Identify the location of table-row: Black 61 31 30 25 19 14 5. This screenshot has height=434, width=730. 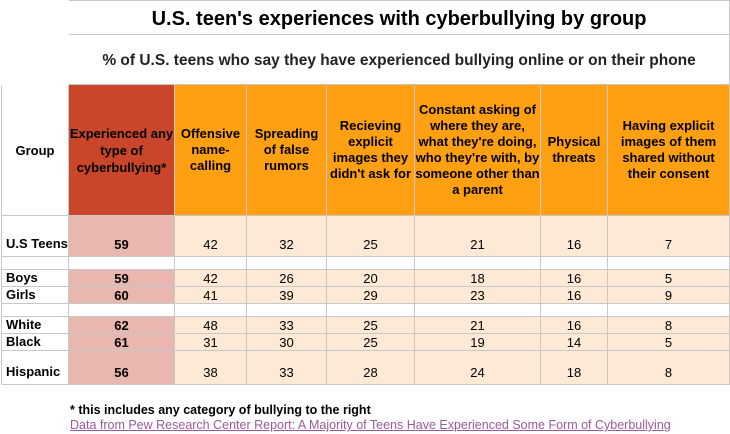
(365, 342).